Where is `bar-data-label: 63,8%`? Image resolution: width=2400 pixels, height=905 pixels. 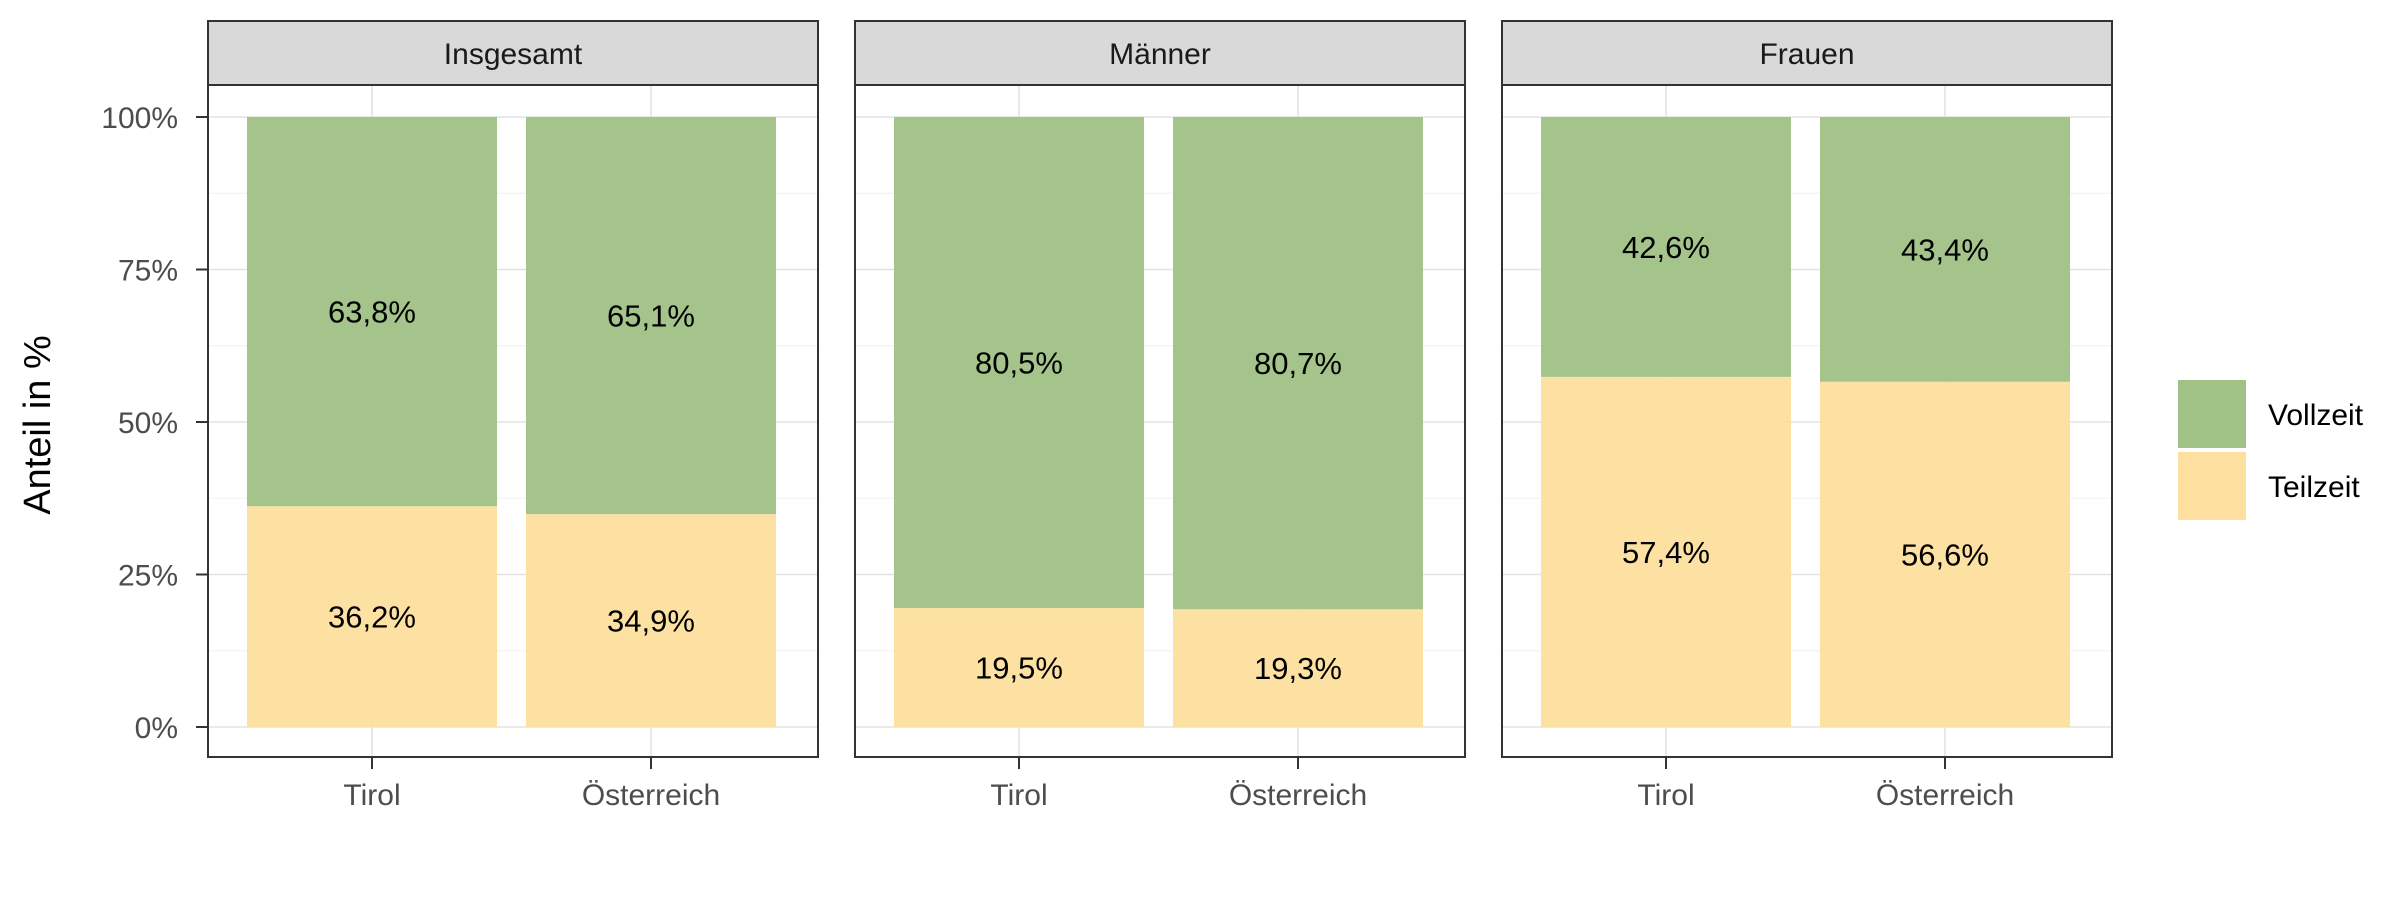 bar-data-label: 63,8% is located at coordinates (372, 312).